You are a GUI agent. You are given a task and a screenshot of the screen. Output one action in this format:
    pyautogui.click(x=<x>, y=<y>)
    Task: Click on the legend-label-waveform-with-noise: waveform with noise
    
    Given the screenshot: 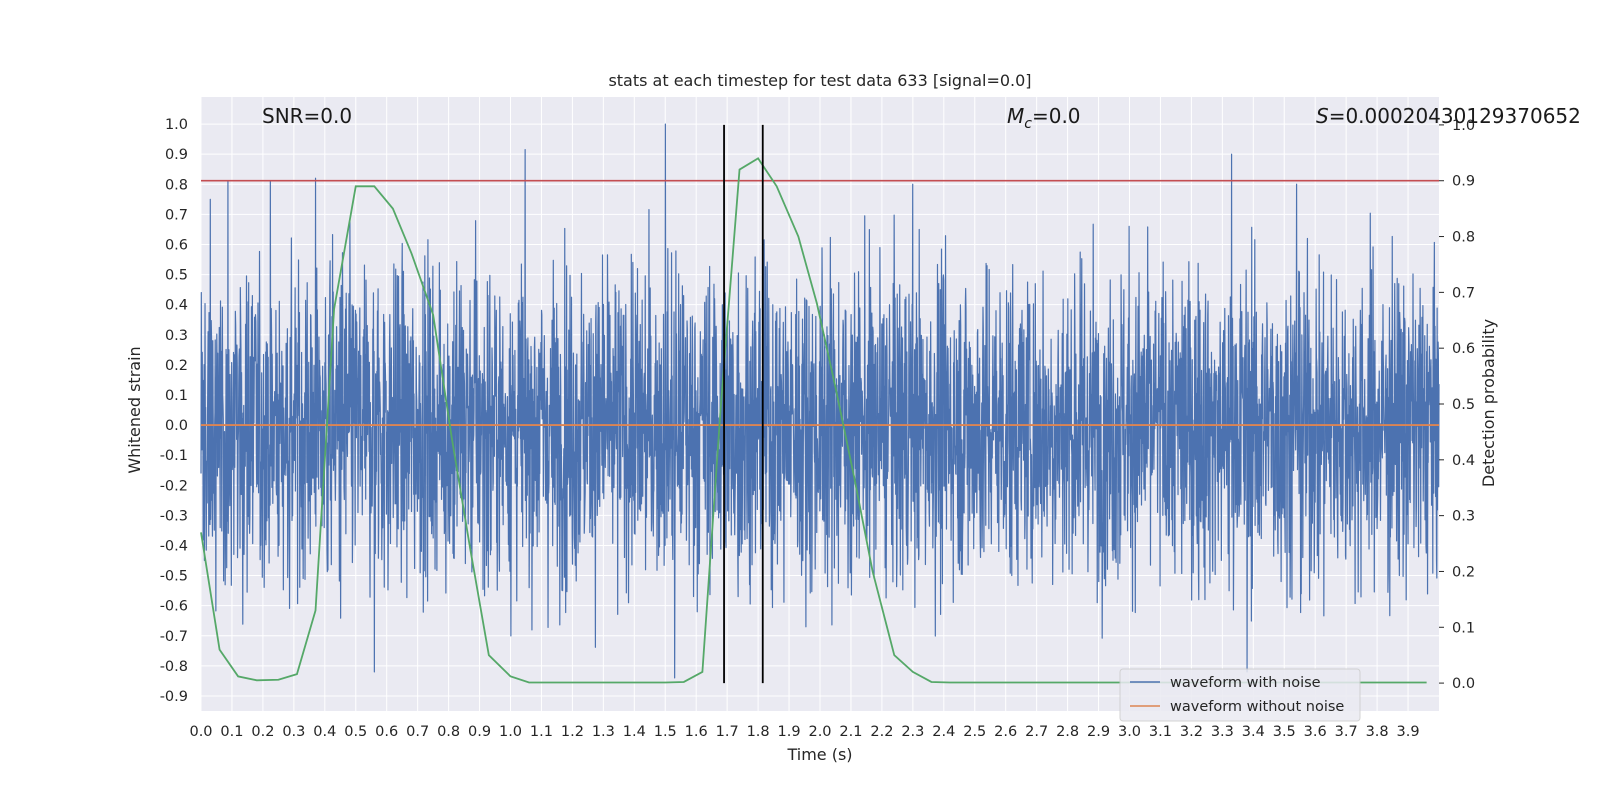 What is the action you would take?
    pyautogui.click(x=1245, y=683)
    